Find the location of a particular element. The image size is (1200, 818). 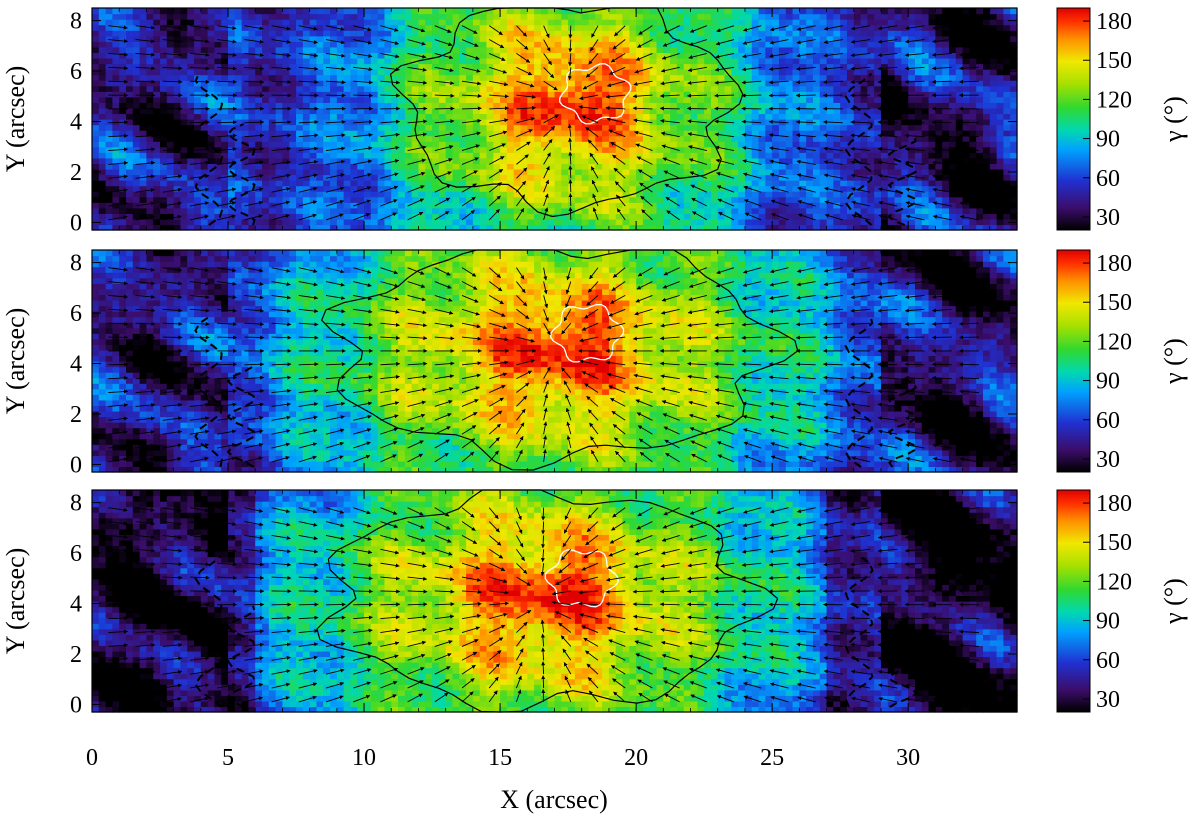

colorbar-panel-2: 30 60 90 120 150 180 γ (°) is located at coordinates (1122, 361).